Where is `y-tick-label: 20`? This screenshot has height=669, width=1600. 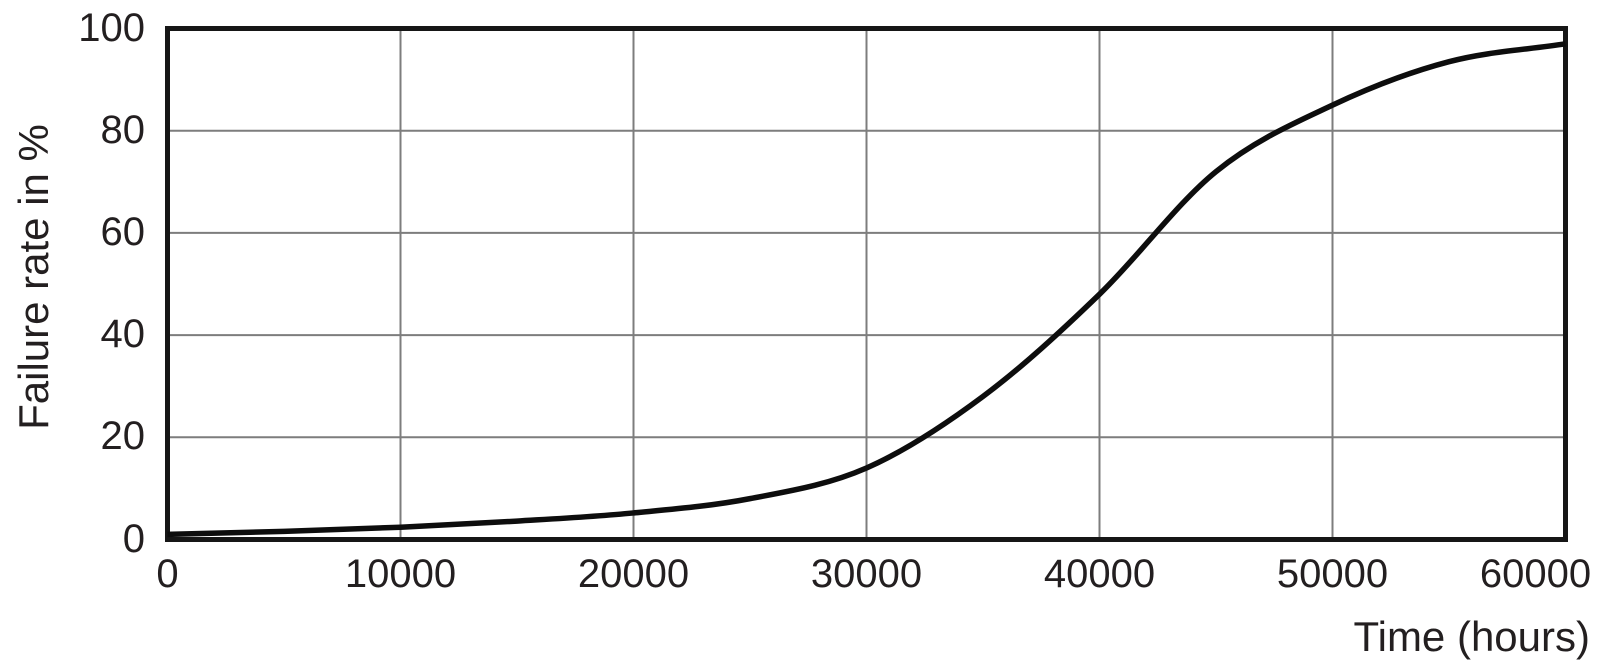
y-tick-label: 20 is located at coordinates (123, 436).